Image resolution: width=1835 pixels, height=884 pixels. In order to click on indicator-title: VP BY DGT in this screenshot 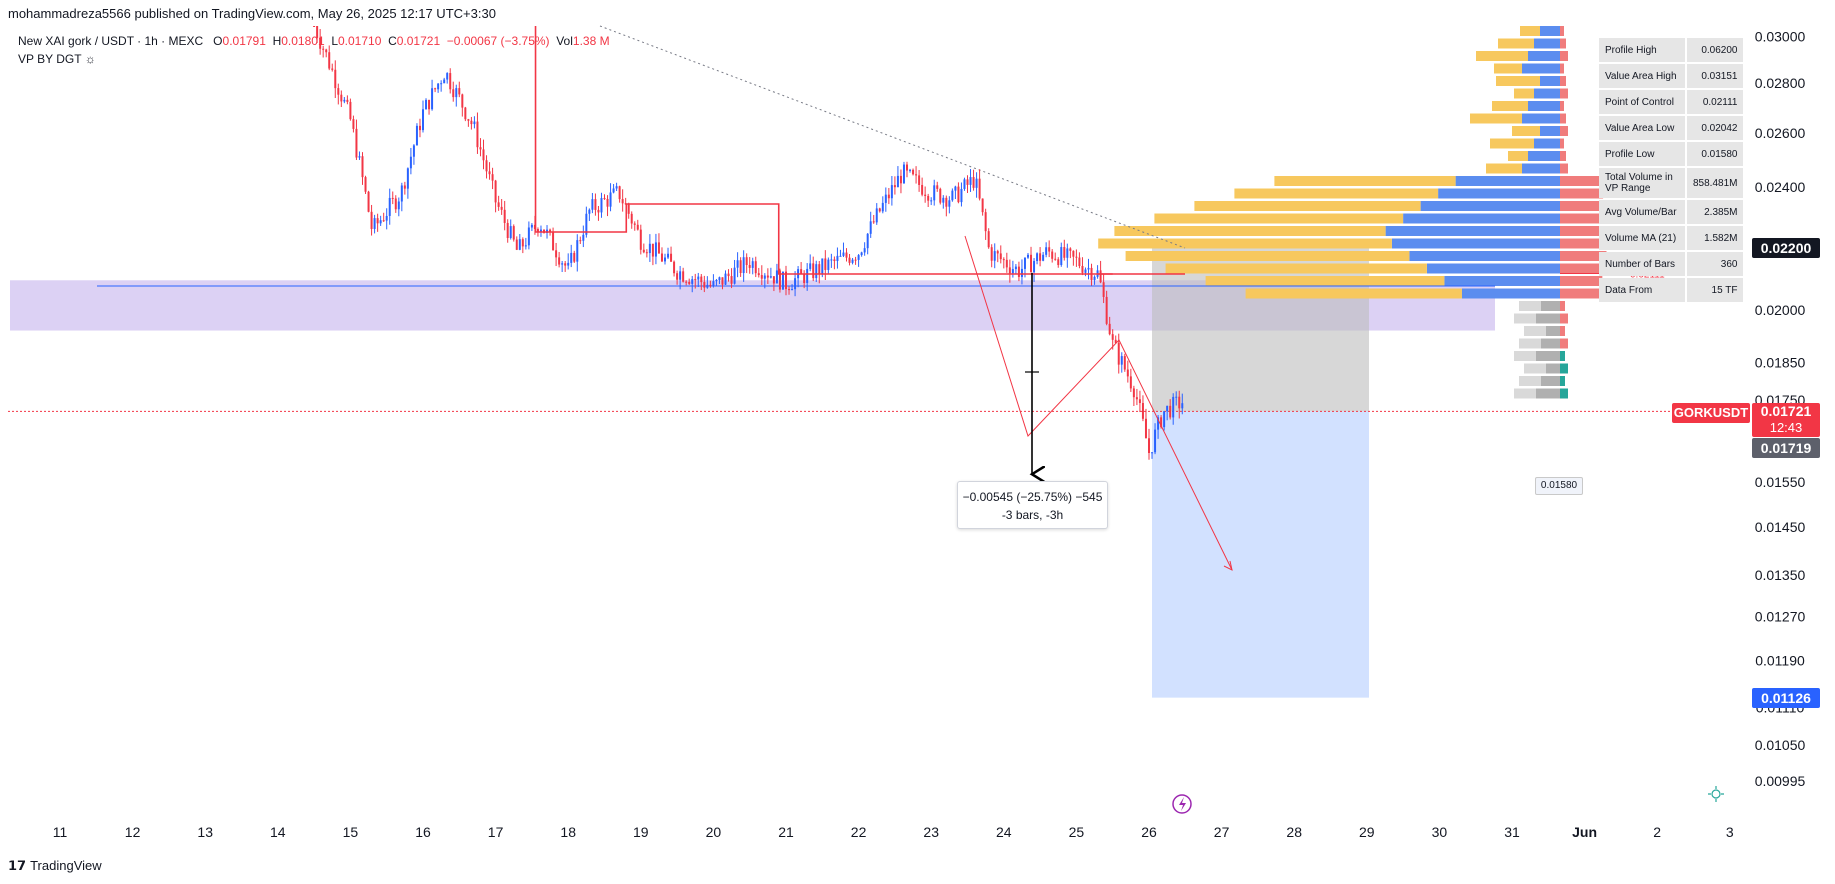, I will do `click(50, 59)`.